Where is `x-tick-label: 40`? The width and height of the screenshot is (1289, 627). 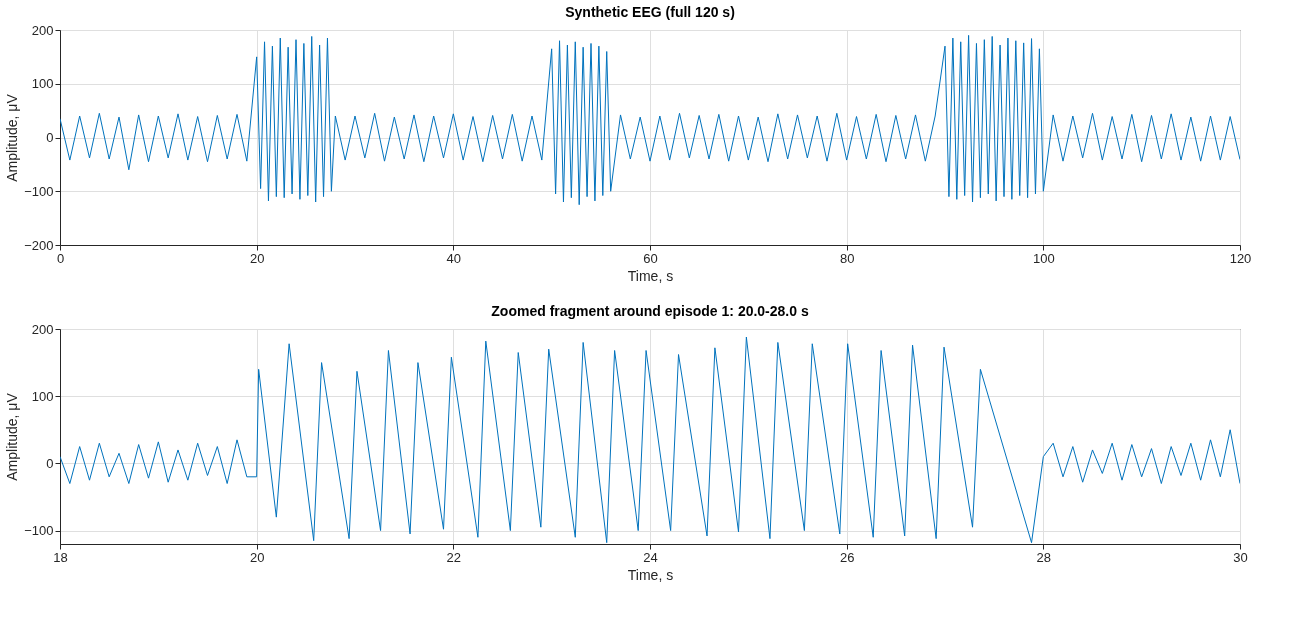 x-tick-label: 40 is located at coordinates (454, 258).